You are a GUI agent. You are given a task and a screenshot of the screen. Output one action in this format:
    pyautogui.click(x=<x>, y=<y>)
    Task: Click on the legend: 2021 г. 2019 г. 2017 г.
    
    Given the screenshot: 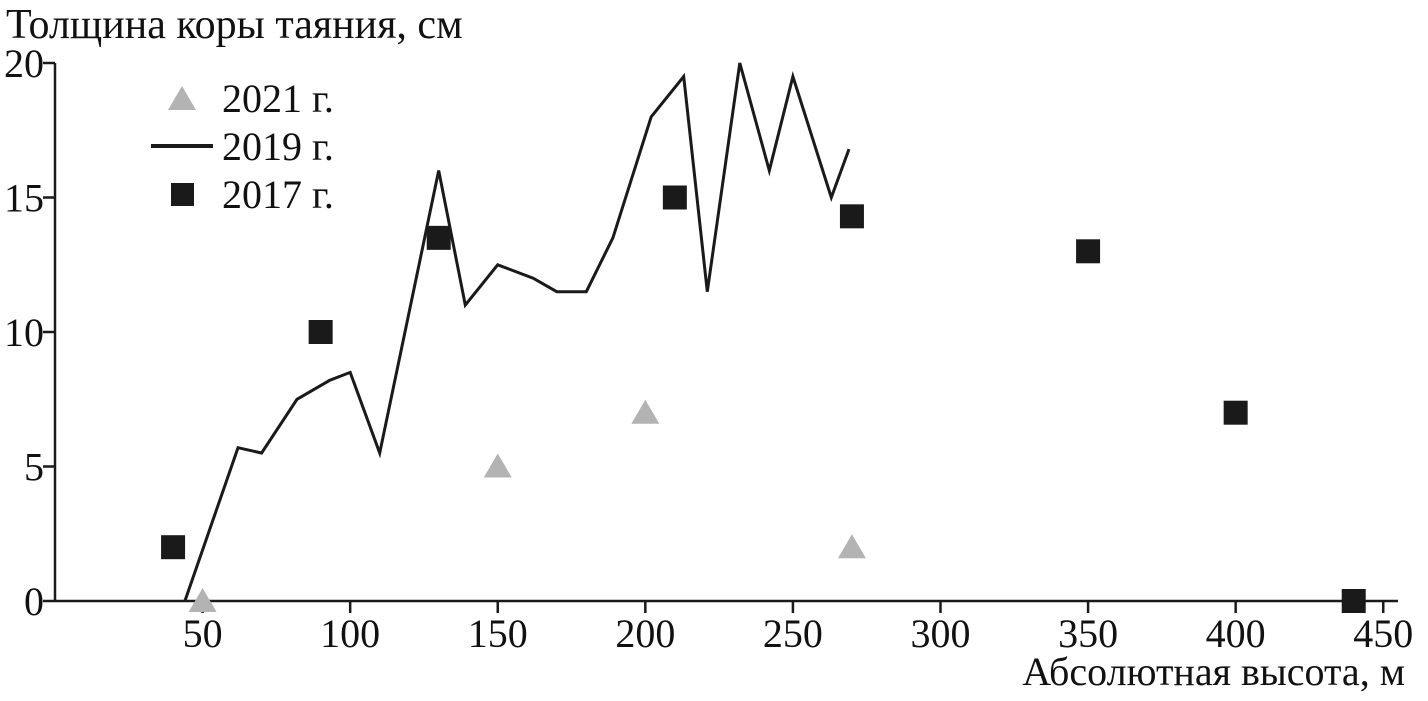 What is the action you would take?
    pyautogui.click(x=242, y=146)
    